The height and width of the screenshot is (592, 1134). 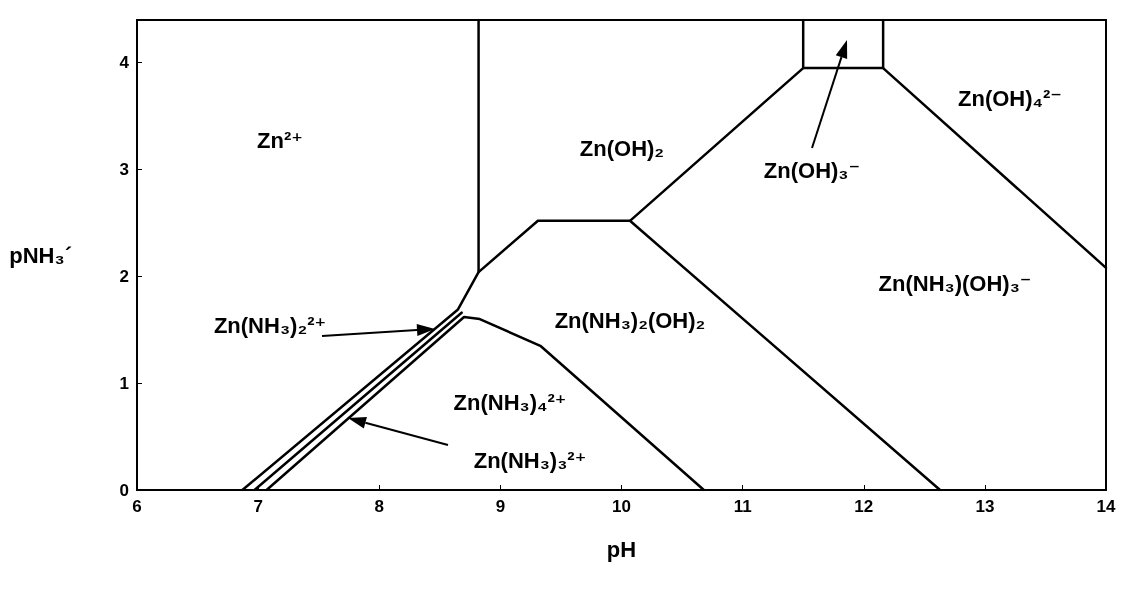 What do you see at coordinates (124, 276) in the screenshot?
I see `y-tick-label: 2` at bounding box center [124, 276].